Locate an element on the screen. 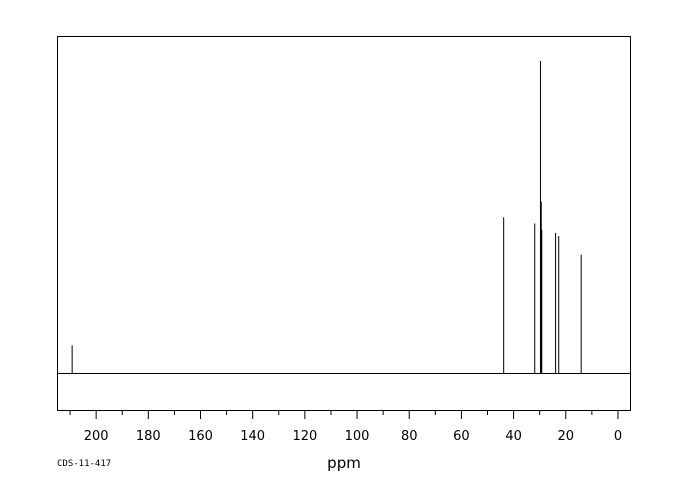  tick-label-160: 160 is located at coordinates (200, 436).